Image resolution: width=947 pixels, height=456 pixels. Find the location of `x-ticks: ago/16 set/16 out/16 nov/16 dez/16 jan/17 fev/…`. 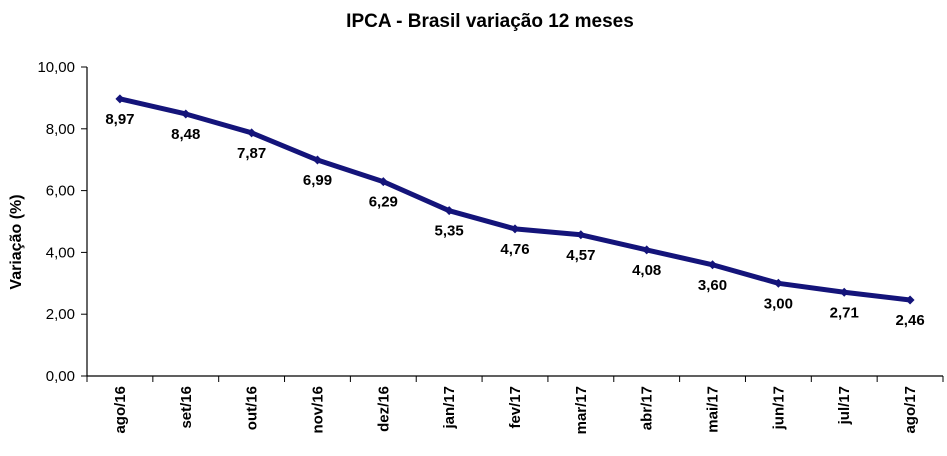

x-ticks: ago/16 set/16 out/16 nov/16 dez/16 jan/17 fev/… is located at coordinates (515, 405).